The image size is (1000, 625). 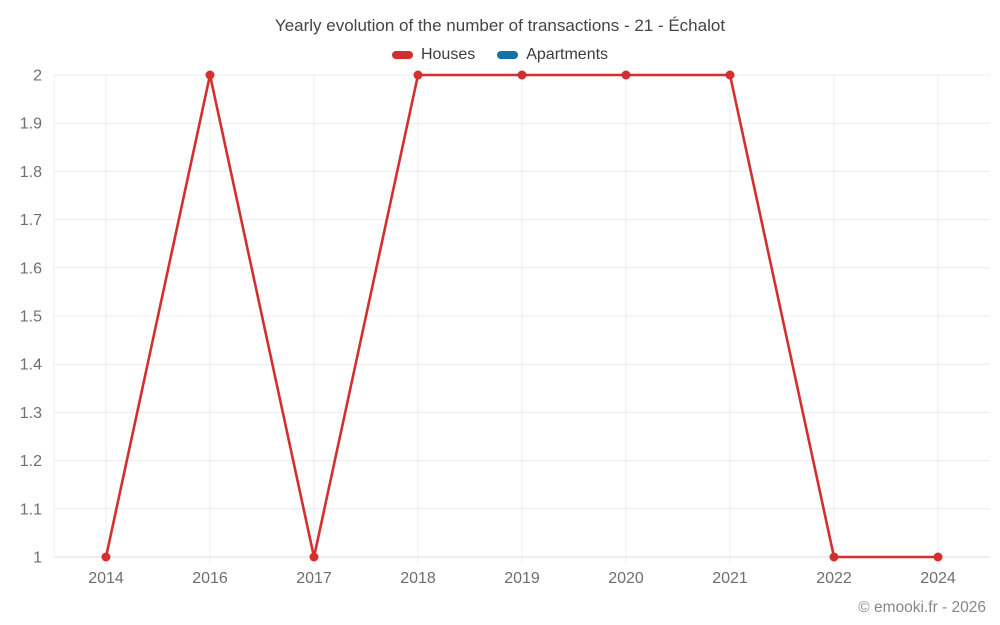 What do you see at coordinates (31, 268) in the screenshot?
I see `y-tick-label: 1.6` at bounding box center [31, 268].